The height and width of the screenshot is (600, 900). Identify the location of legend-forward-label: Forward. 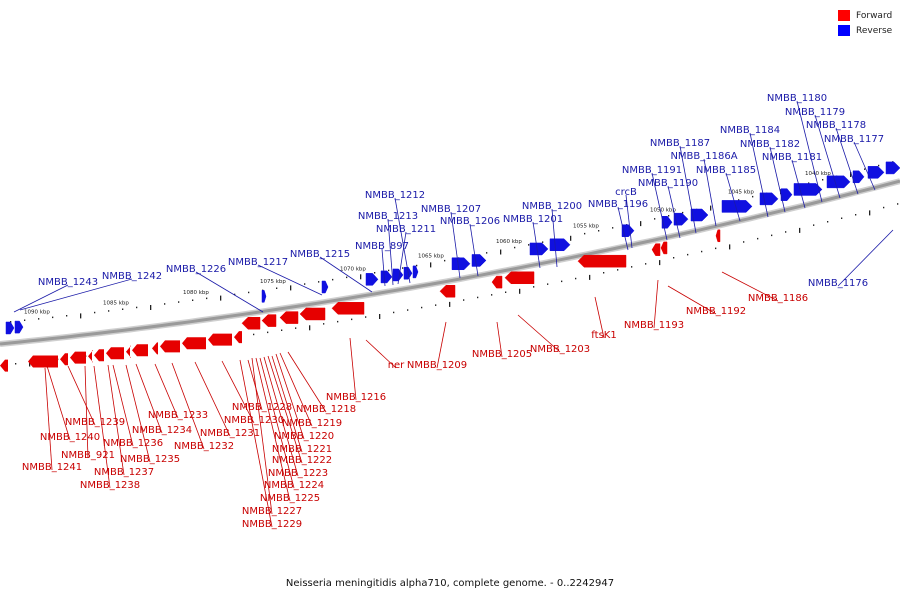
(874, 15).